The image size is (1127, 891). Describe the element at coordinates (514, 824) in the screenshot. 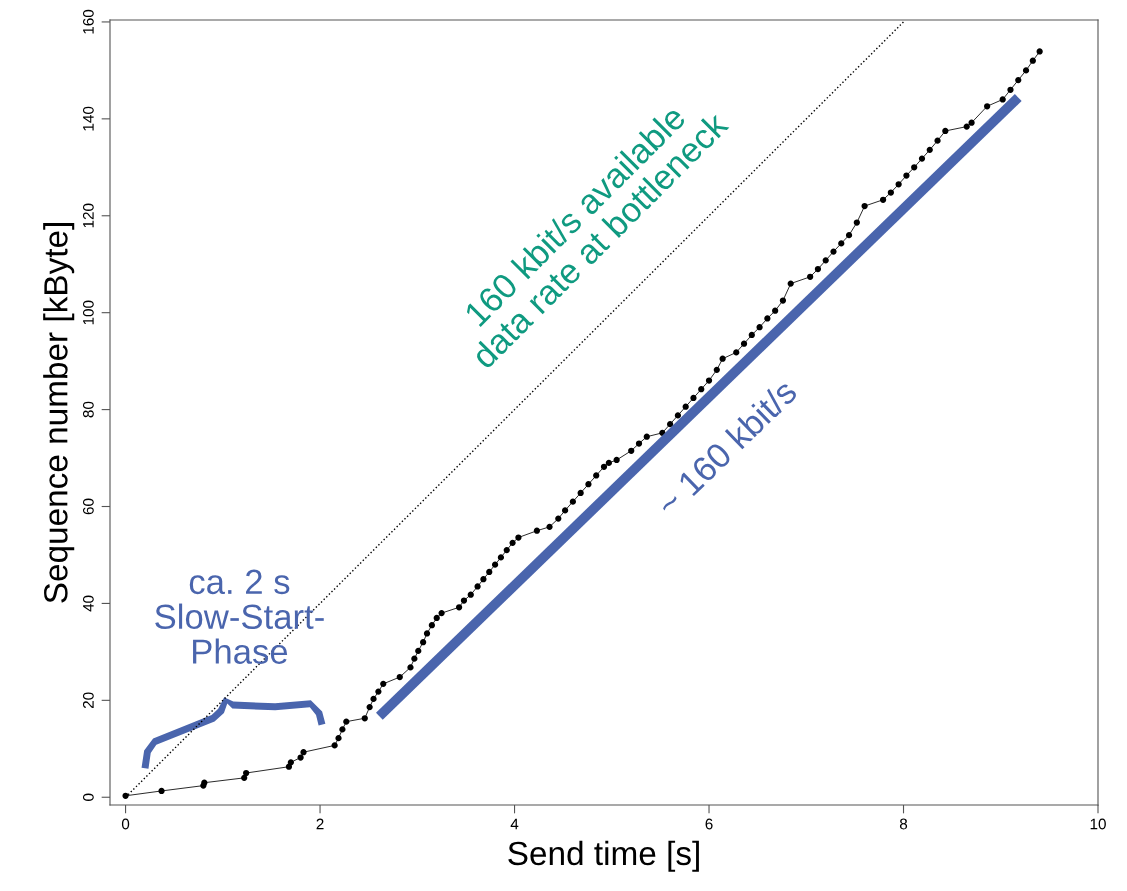

I see `x-tick-label: 4` at that location.